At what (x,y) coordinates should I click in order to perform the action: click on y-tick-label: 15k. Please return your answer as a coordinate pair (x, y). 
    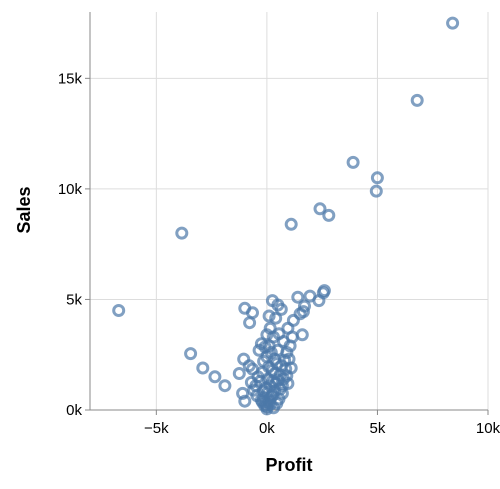
    Looking at the image, I should click on (70, 78).